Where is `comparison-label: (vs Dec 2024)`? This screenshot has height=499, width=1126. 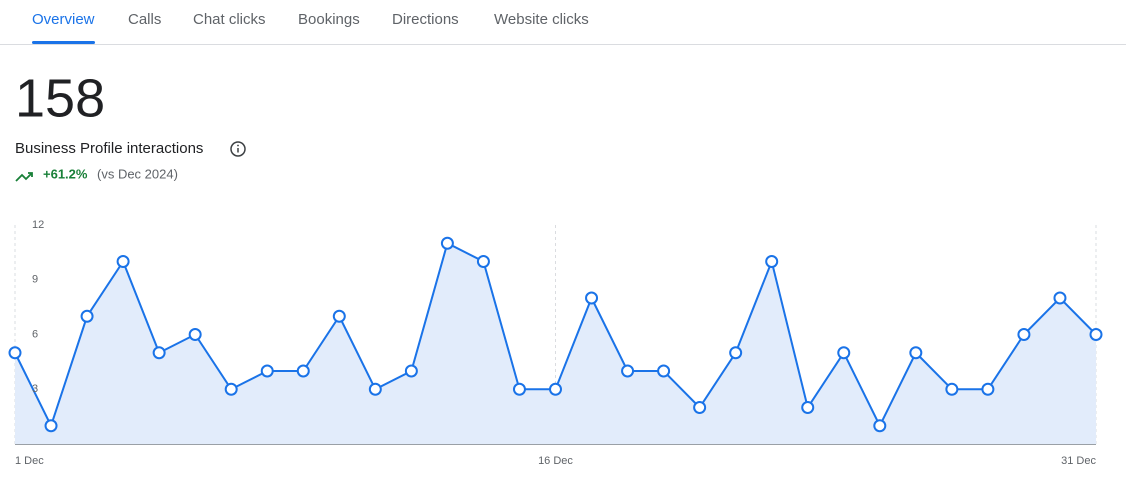 comparison-label: (vs Dec 2024) is located at coordinates (137, 173).